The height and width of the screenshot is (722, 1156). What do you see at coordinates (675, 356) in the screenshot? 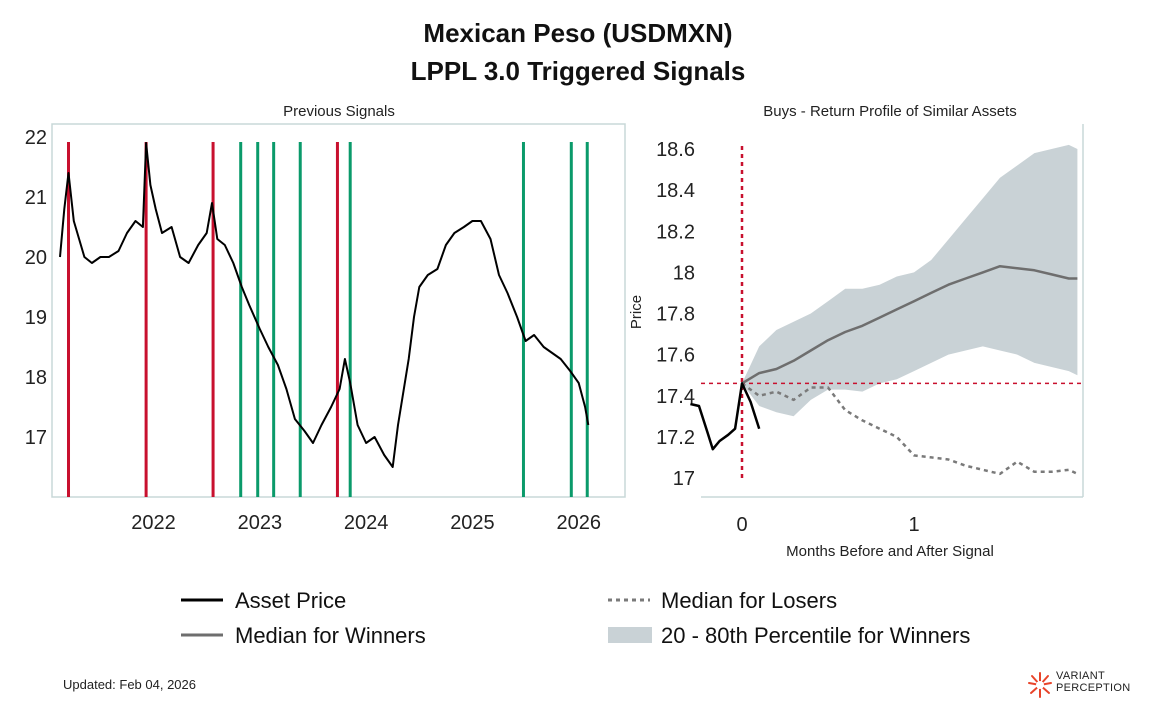
I see `right-y-tick-label: 17.6` at bounding box center [675, 356].